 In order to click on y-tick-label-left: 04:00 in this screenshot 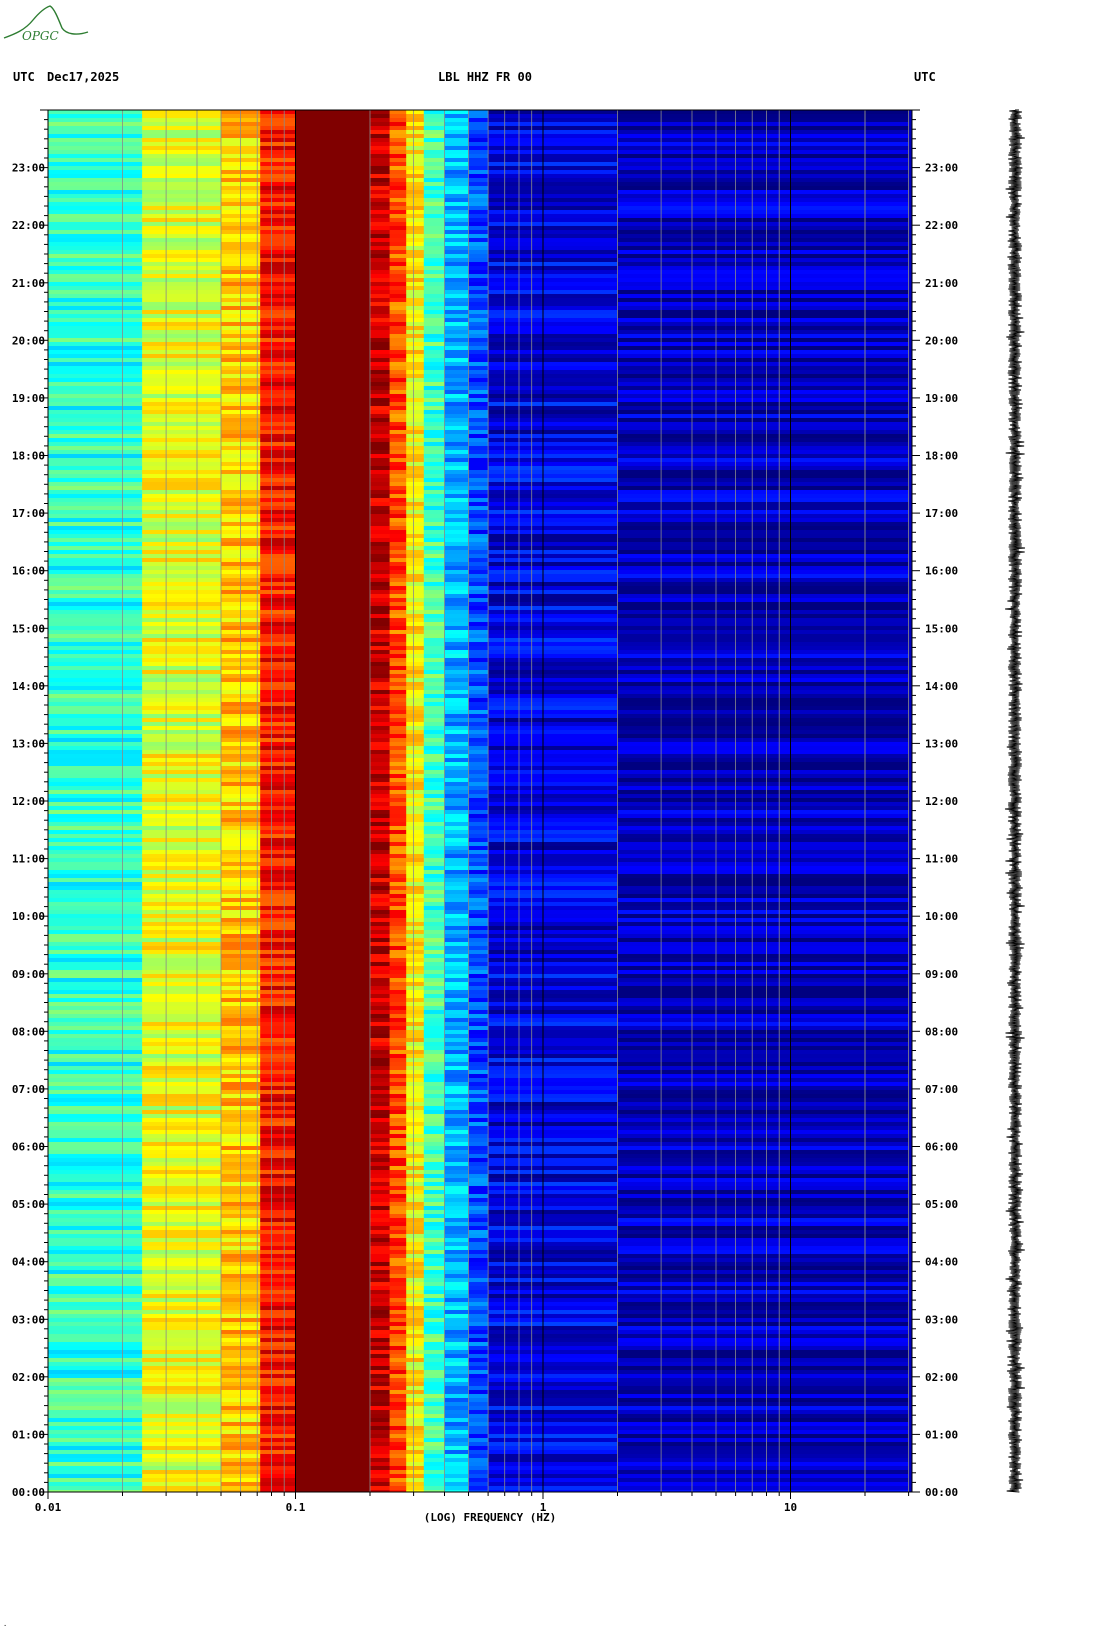, I will do `click(28, 1262)`.